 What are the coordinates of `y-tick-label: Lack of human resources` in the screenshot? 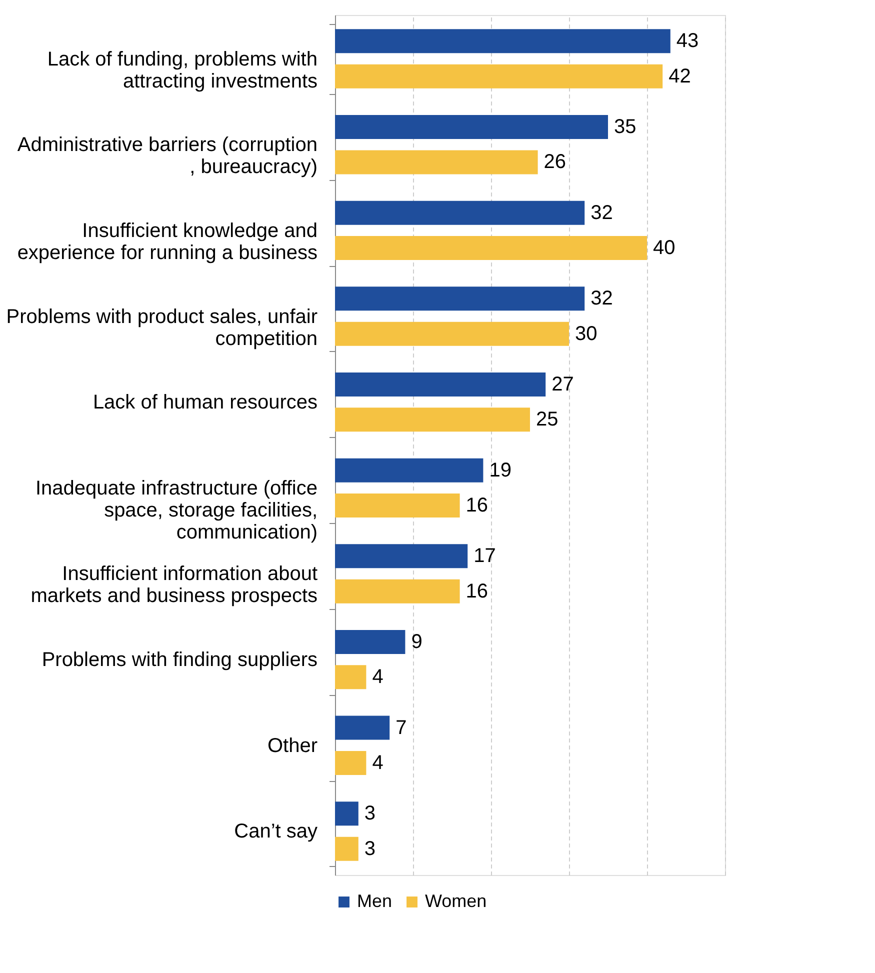 It's located at (205, 403).